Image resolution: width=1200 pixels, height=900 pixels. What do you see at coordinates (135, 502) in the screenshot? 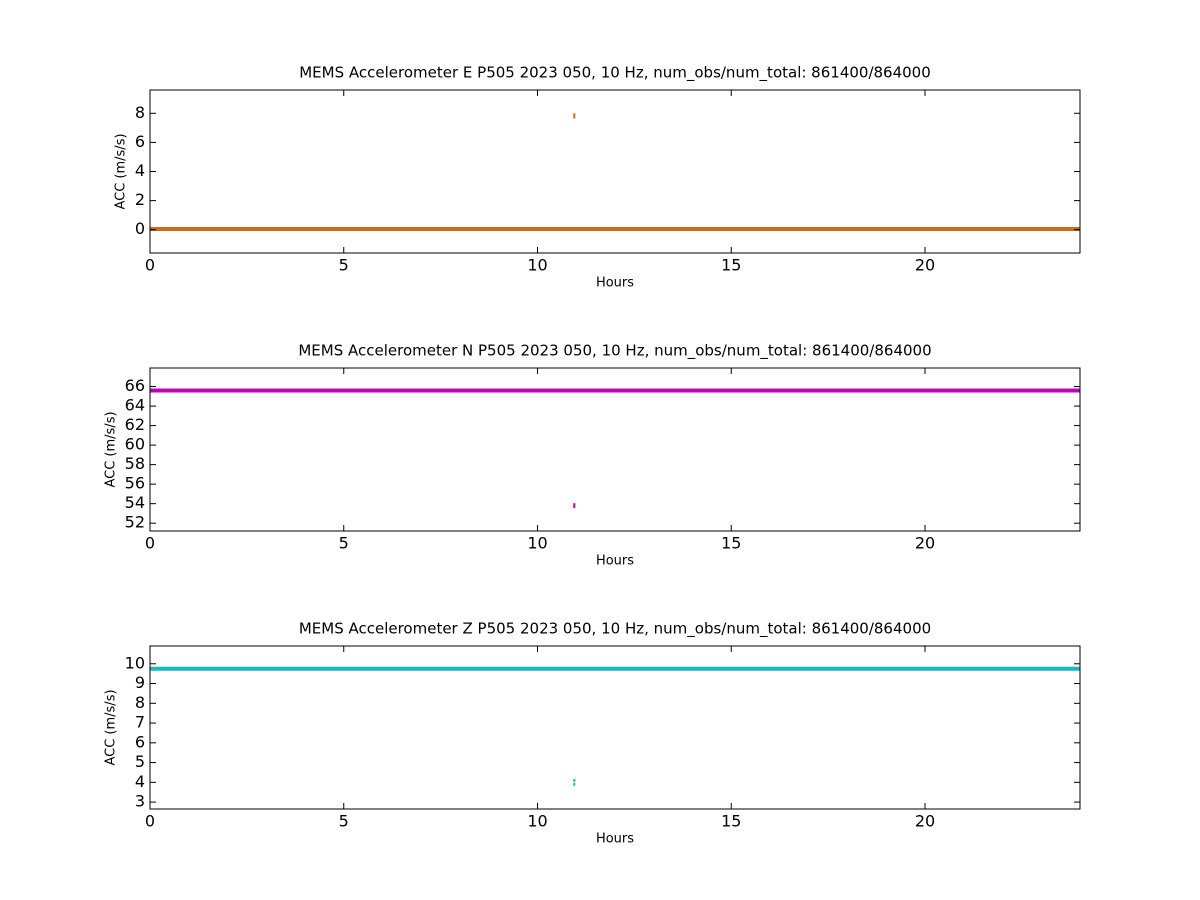
I see `y-tick-label: 54` at bounding box center [135, 502].